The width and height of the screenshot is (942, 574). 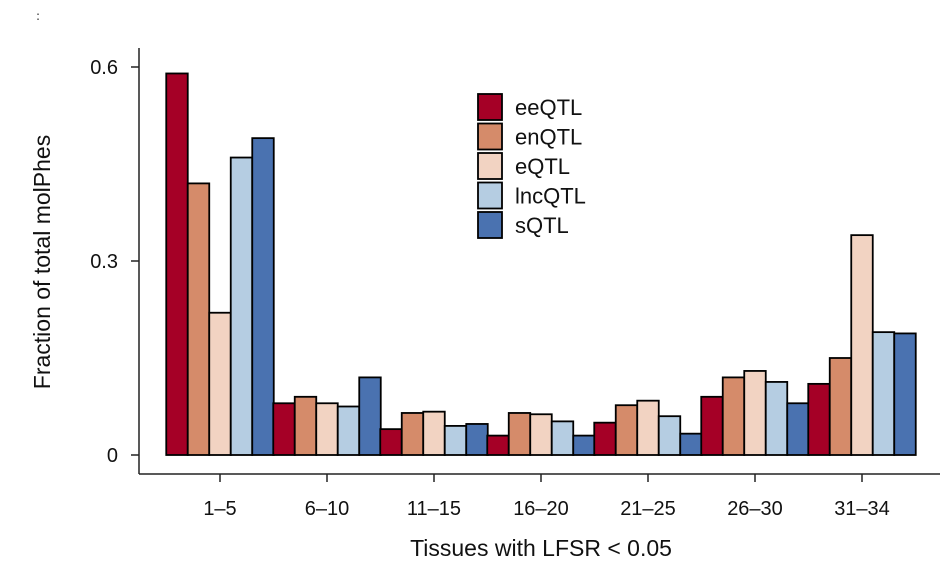 What do you see at coordinates (490, 195) in the screenshot?
I see `legend-swatch-lncQTL` at bounding box center [490, 195].